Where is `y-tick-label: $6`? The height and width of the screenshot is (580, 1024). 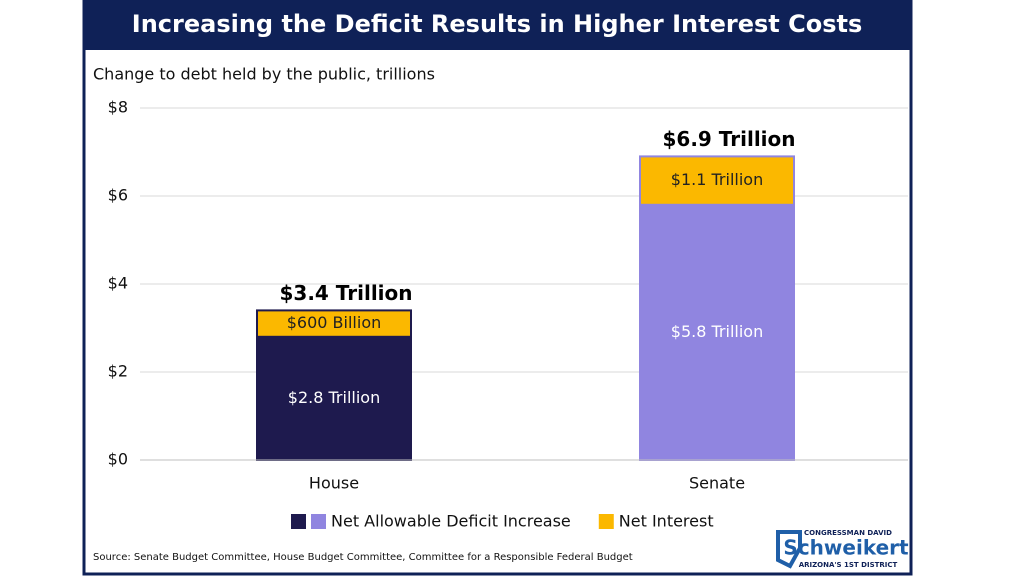 y-tick-label: $6 is located at coordinates (118, 195).